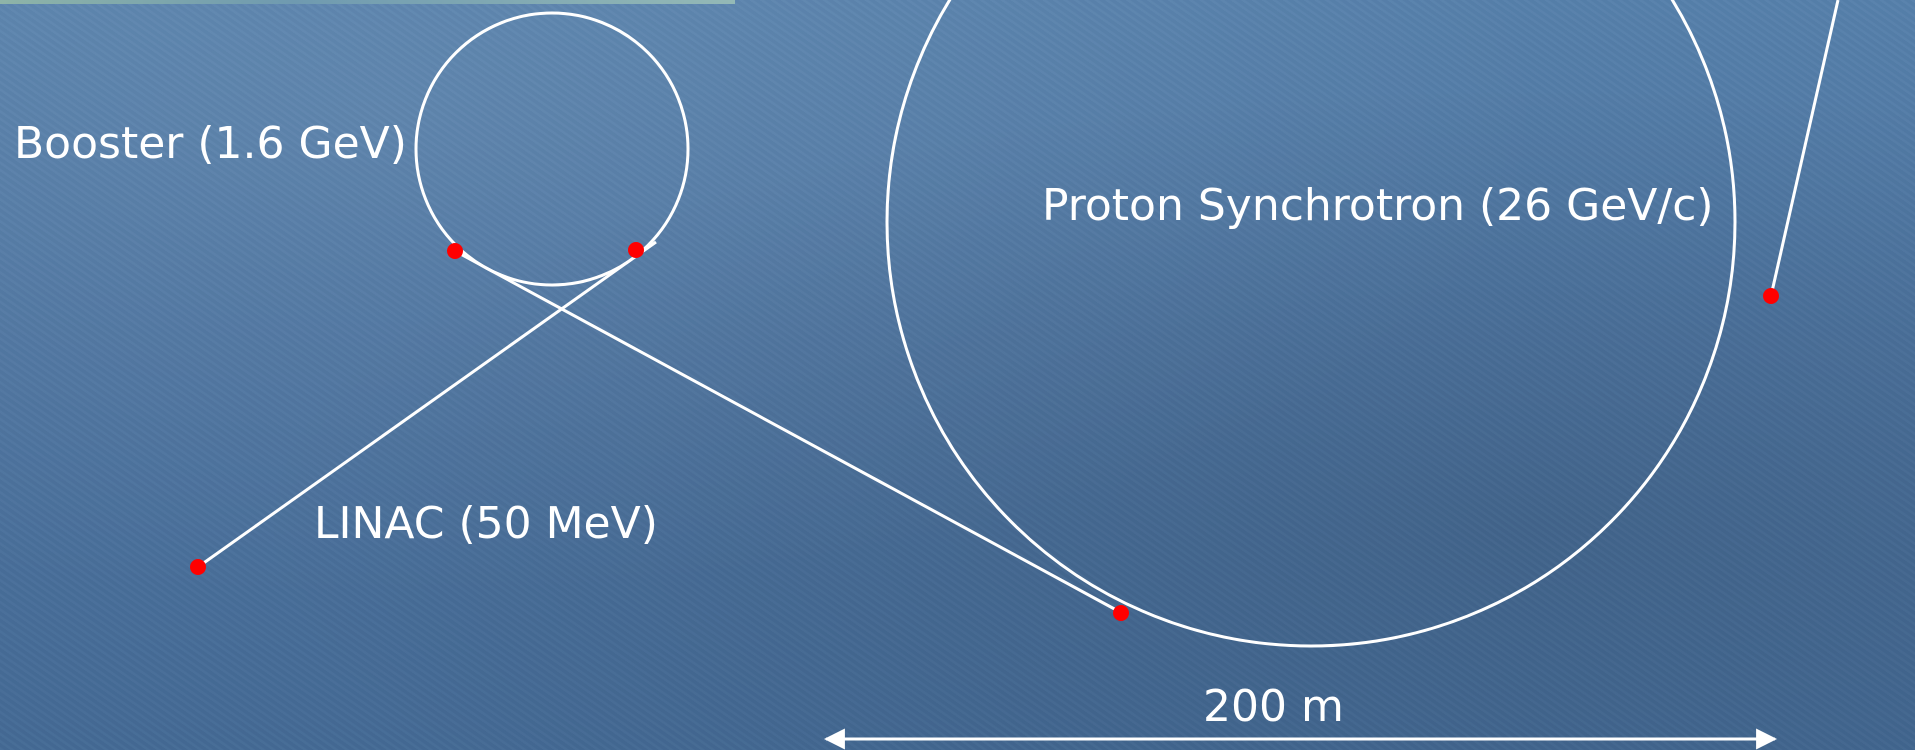 Image resolution: width=1915 pixels, height=750 pixels. Describe the element at coordinates (367, 2) in the screenshot. I see `top-image-strip` at that location.